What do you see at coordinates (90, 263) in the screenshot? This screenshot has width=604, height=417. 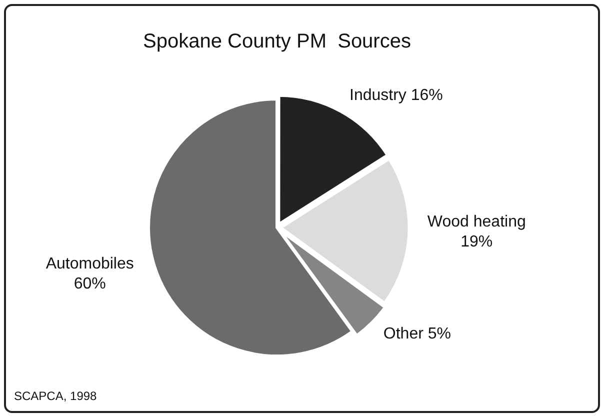 I see `slice-label: Automobiles` at bounding box center [90, 263].